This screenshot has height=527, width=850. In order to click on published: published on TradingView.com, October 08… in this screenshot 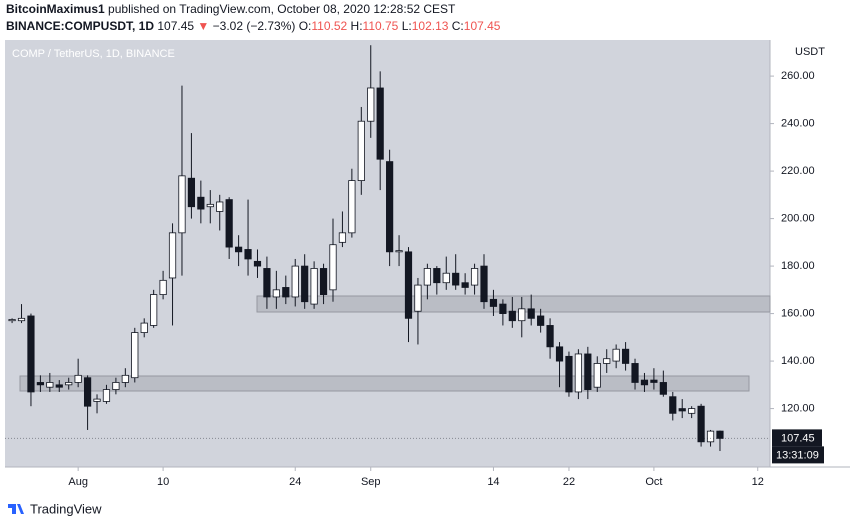, I will do `click(282, 9)`.